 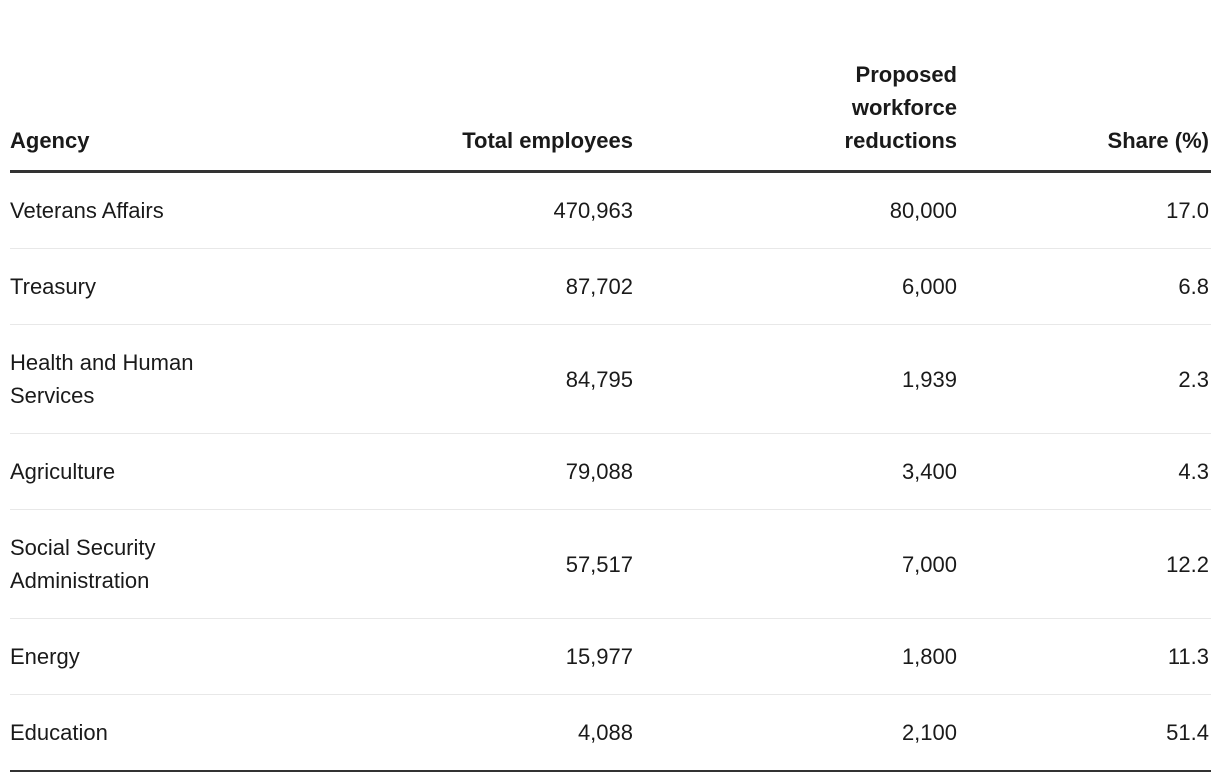 What do you see at coordinates (135, 656) in the screenshot?
I see `agency-cell: Energy` at bounding box center [135, 656].